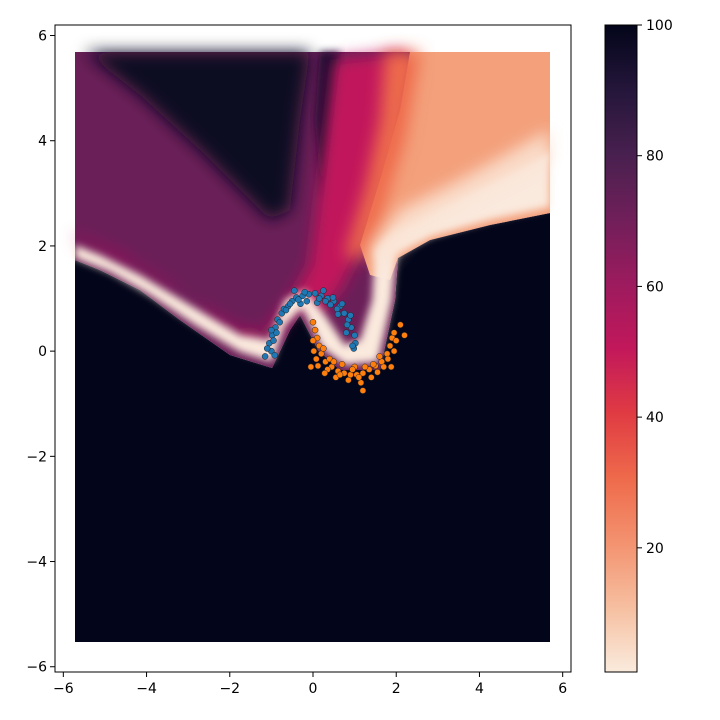  What do you see at coordinates (42, 37) in the screenshot?
I see `y-tick-label: 6` at bounding box center [42, 37].